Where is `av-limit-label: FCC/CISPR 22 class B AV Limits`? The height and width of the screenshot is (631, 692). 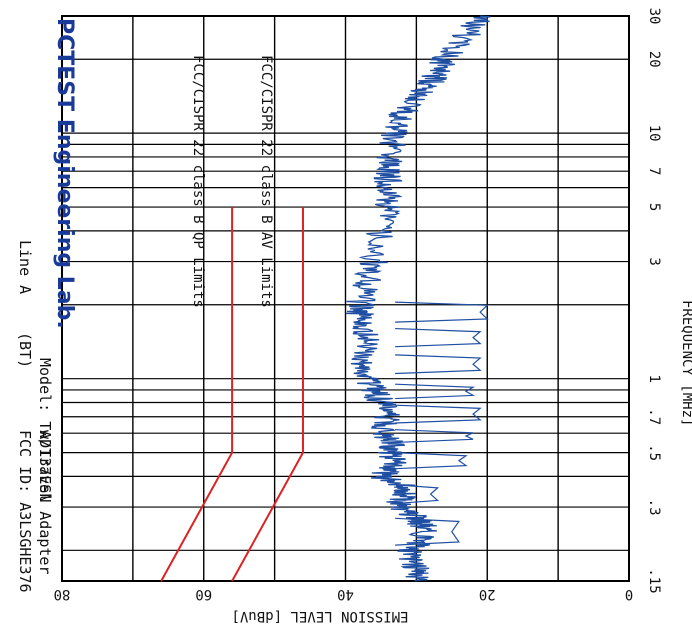
av-limit-label: FCC/CISPR 22 class B AV Limits is located at coordinates (266, 181).